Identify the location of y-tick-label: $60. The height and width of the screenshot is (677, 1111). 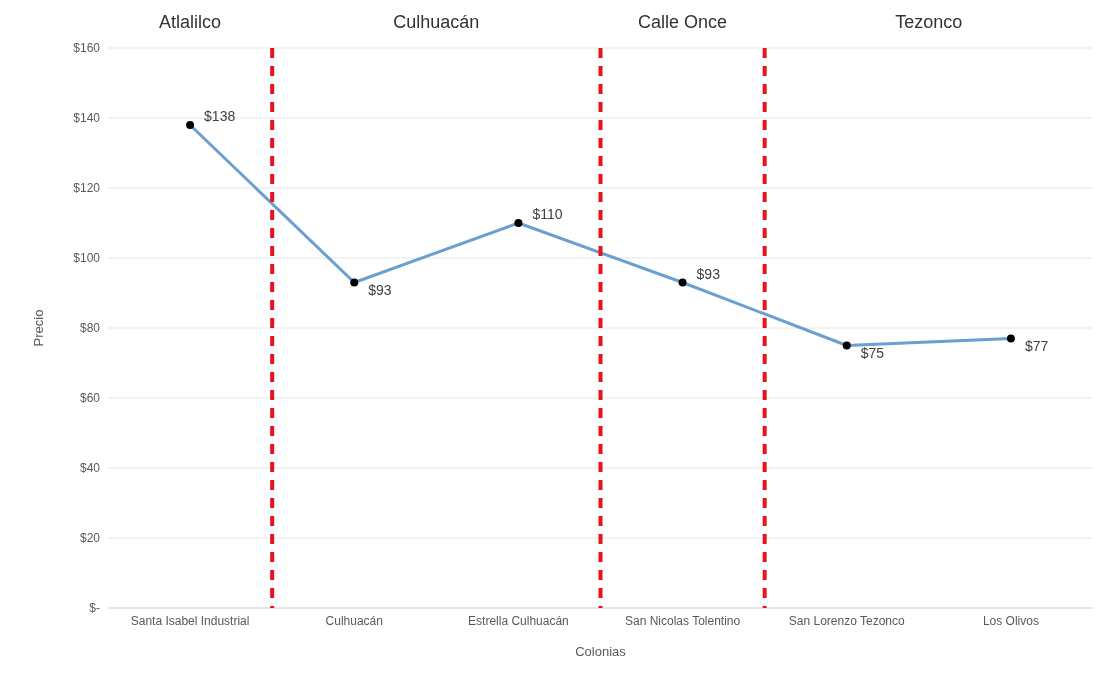
(90, 398).